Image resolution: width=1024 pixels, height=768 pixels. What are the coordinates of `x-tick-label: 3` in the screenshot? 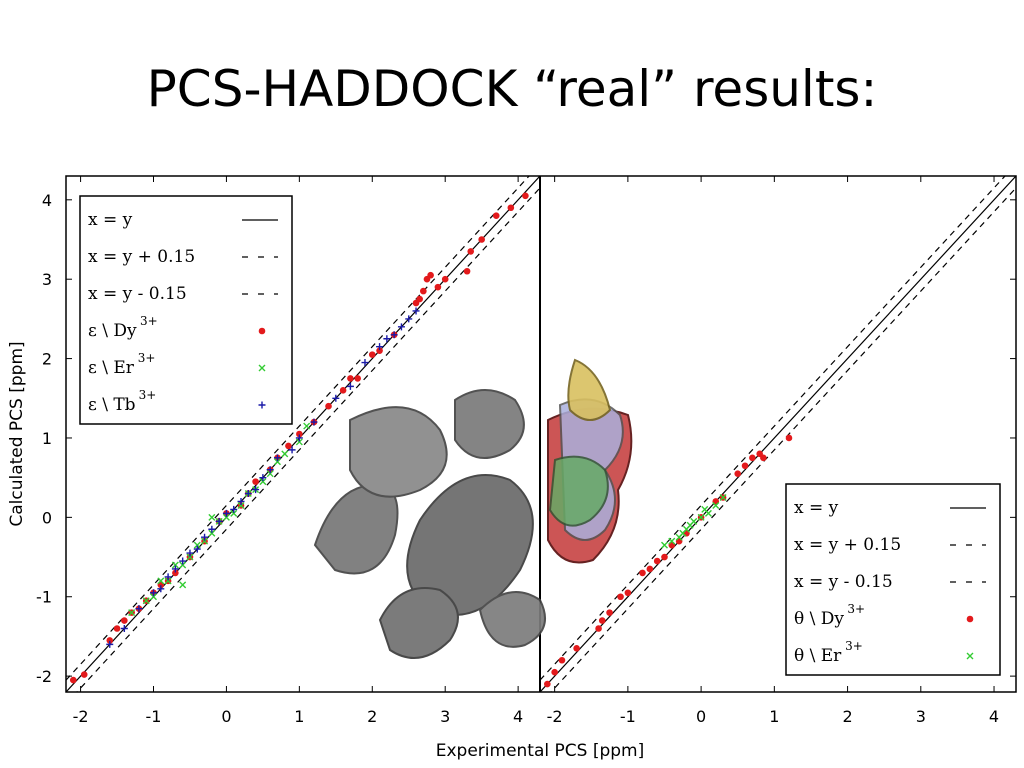 It's located at (445, 716).